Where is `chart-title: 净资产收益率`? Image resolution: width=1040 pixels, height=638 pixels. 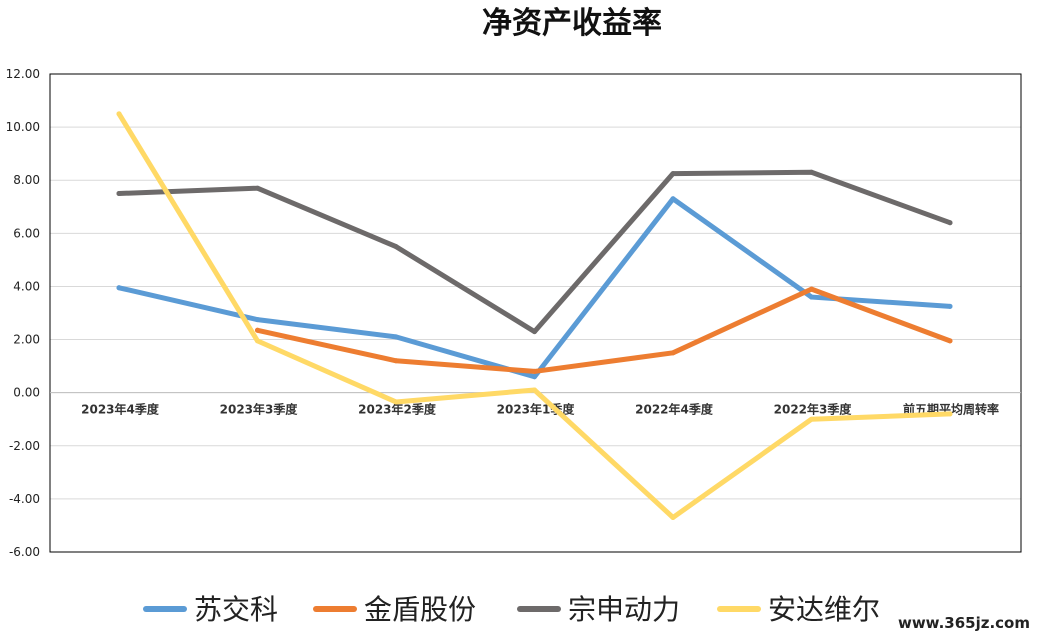 chart-title: 净资产收益率 is located at coordinates (572, 23).